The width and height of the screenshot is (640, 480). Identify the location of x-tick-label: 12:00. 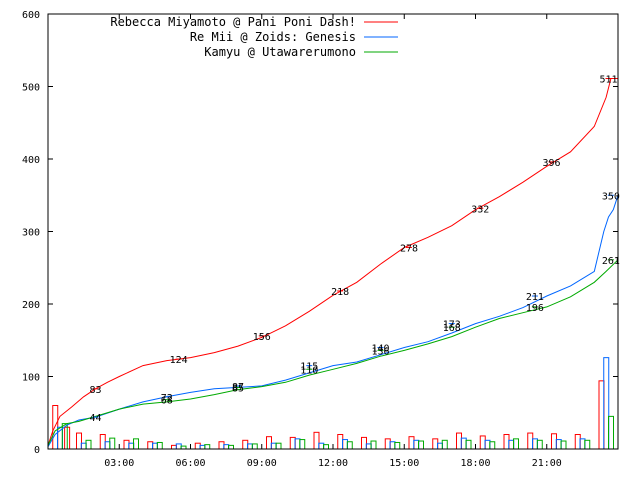
(333, 463).